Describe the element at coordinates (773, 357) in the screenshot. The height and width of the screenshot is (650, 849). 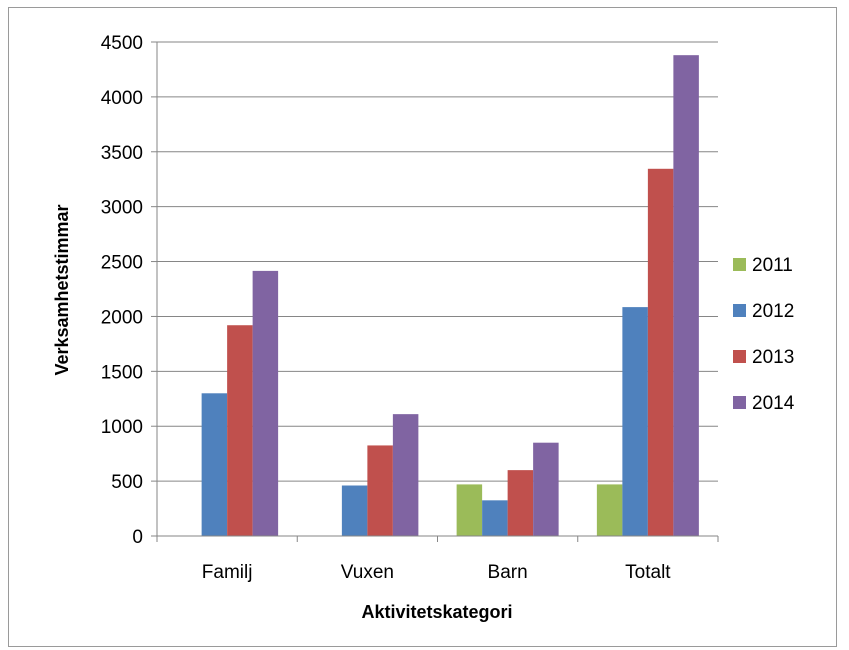
I see `legend-label: 2013` at that location.